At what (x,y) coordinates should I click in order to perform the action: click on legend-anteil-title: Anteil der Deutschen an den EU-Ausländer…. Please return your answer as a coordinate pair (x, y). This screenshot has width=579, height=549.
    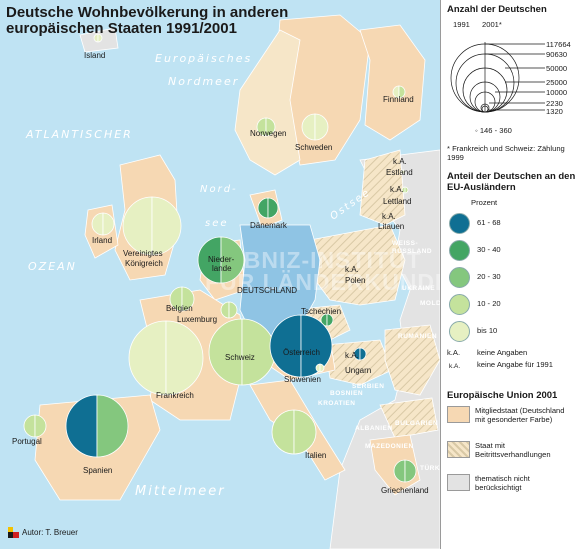
    Looking at the image, I should click on (511, 182).